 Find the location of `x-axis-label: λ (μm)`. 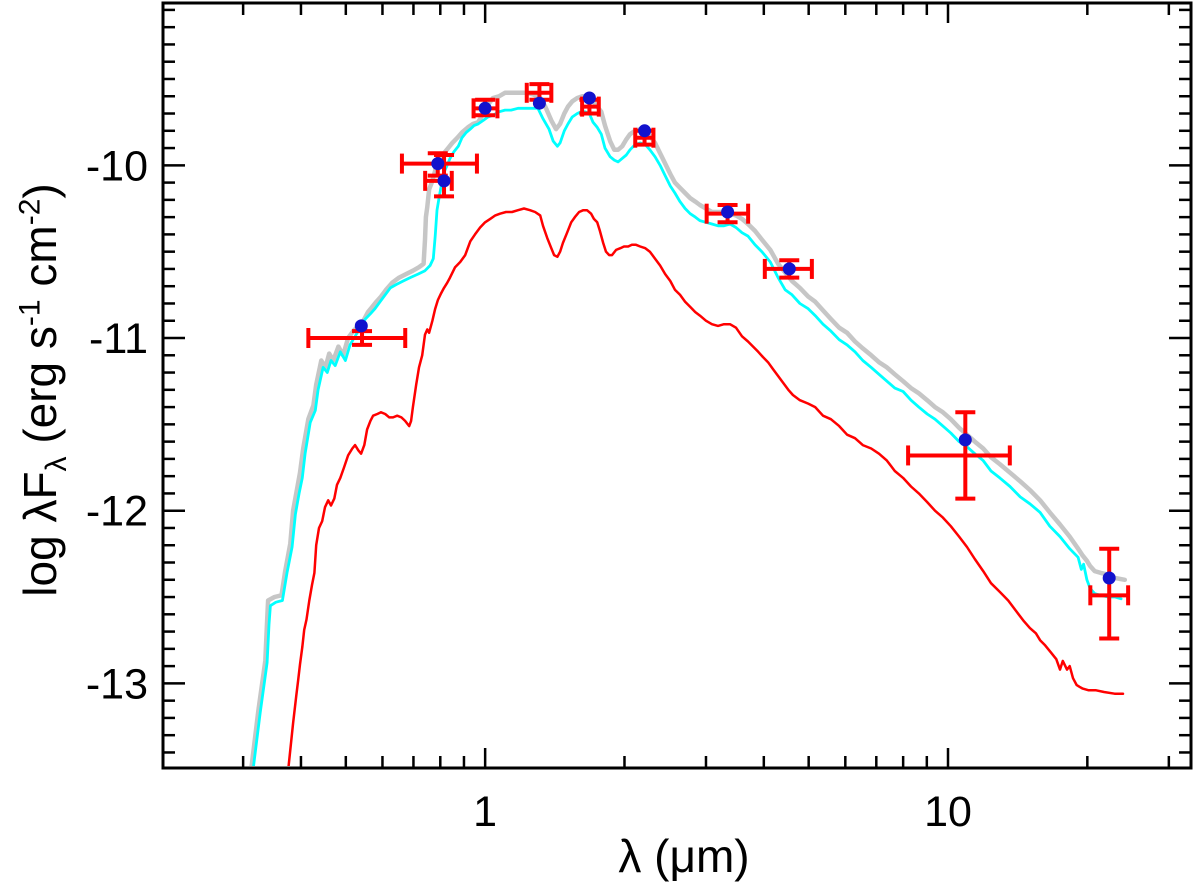

x-axis-label: λ (μm) is located at coordinates (683, 856).